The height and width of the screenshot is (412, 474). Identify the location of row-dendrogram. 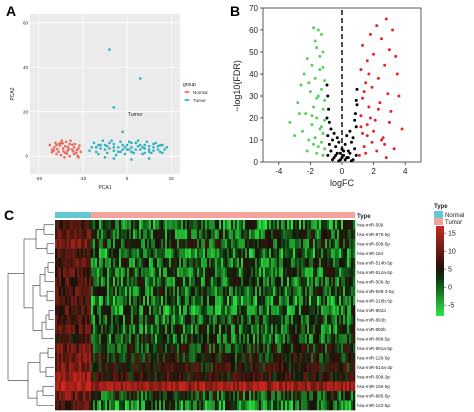
(30, 315).